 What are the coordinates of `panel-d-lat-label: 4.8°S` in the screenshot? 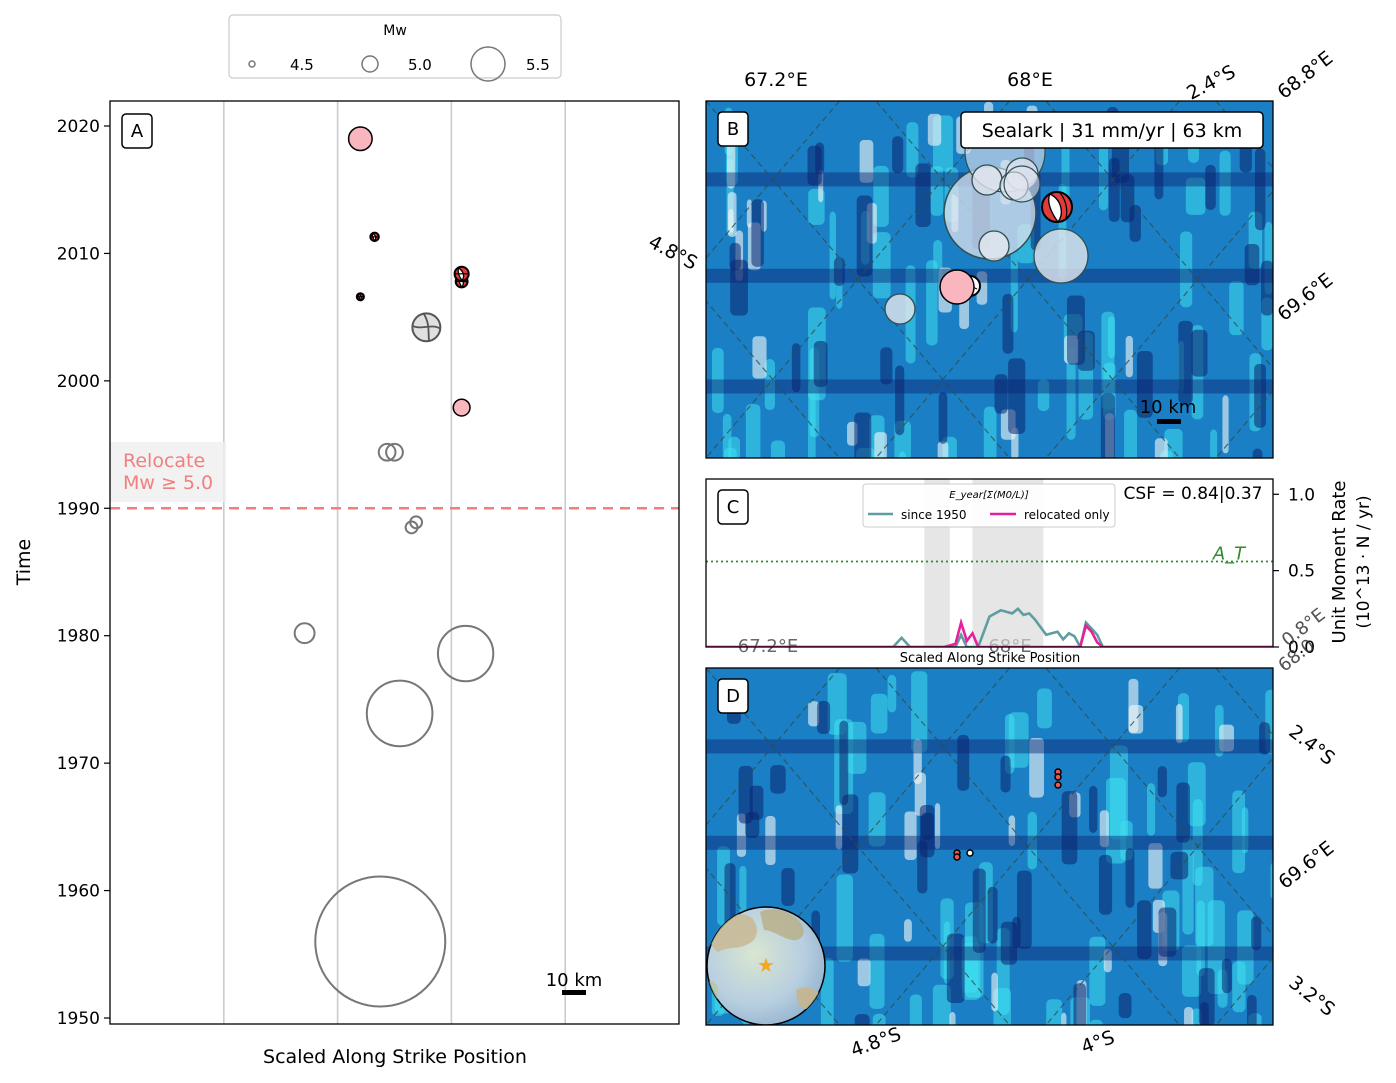 It's located at (876, 1042).